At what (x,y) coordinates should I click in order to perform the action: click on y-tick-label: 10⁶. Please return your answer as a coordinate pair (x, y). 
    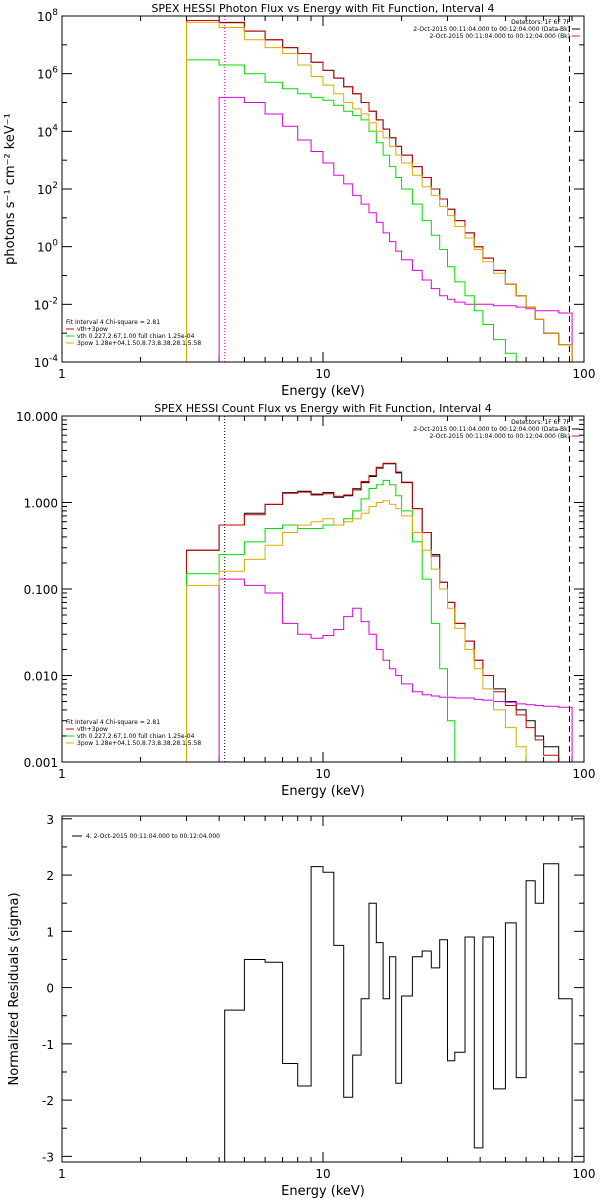
    Looking at the image, I should click on (47, 74).